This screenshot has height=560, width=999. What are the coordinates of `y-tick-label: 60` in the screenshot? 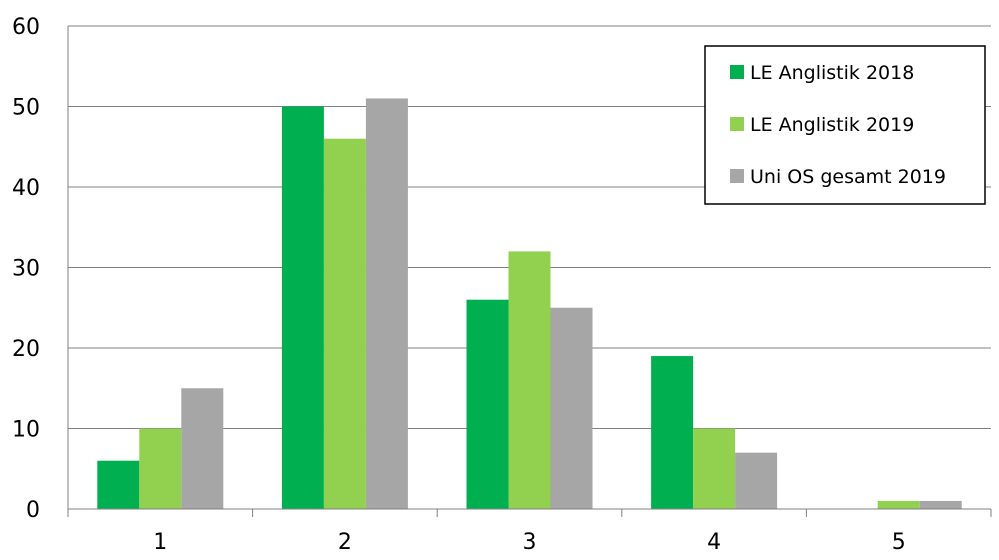 It's located at (26, 27).